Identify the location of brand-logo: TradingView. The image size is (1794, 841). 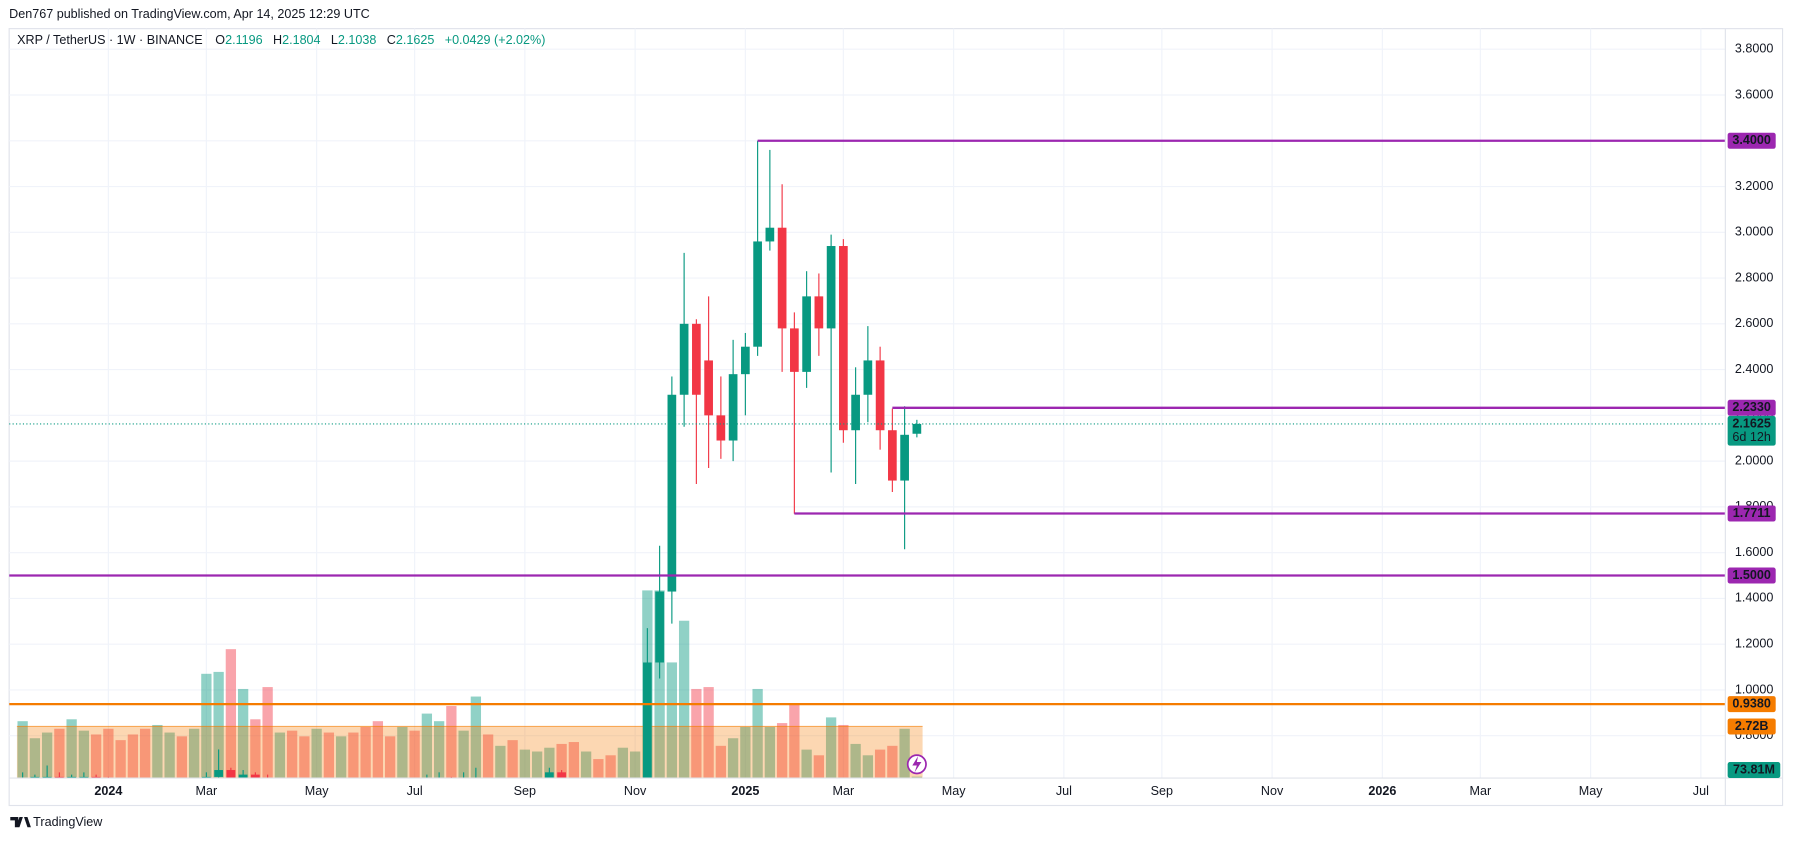
(56, 822).